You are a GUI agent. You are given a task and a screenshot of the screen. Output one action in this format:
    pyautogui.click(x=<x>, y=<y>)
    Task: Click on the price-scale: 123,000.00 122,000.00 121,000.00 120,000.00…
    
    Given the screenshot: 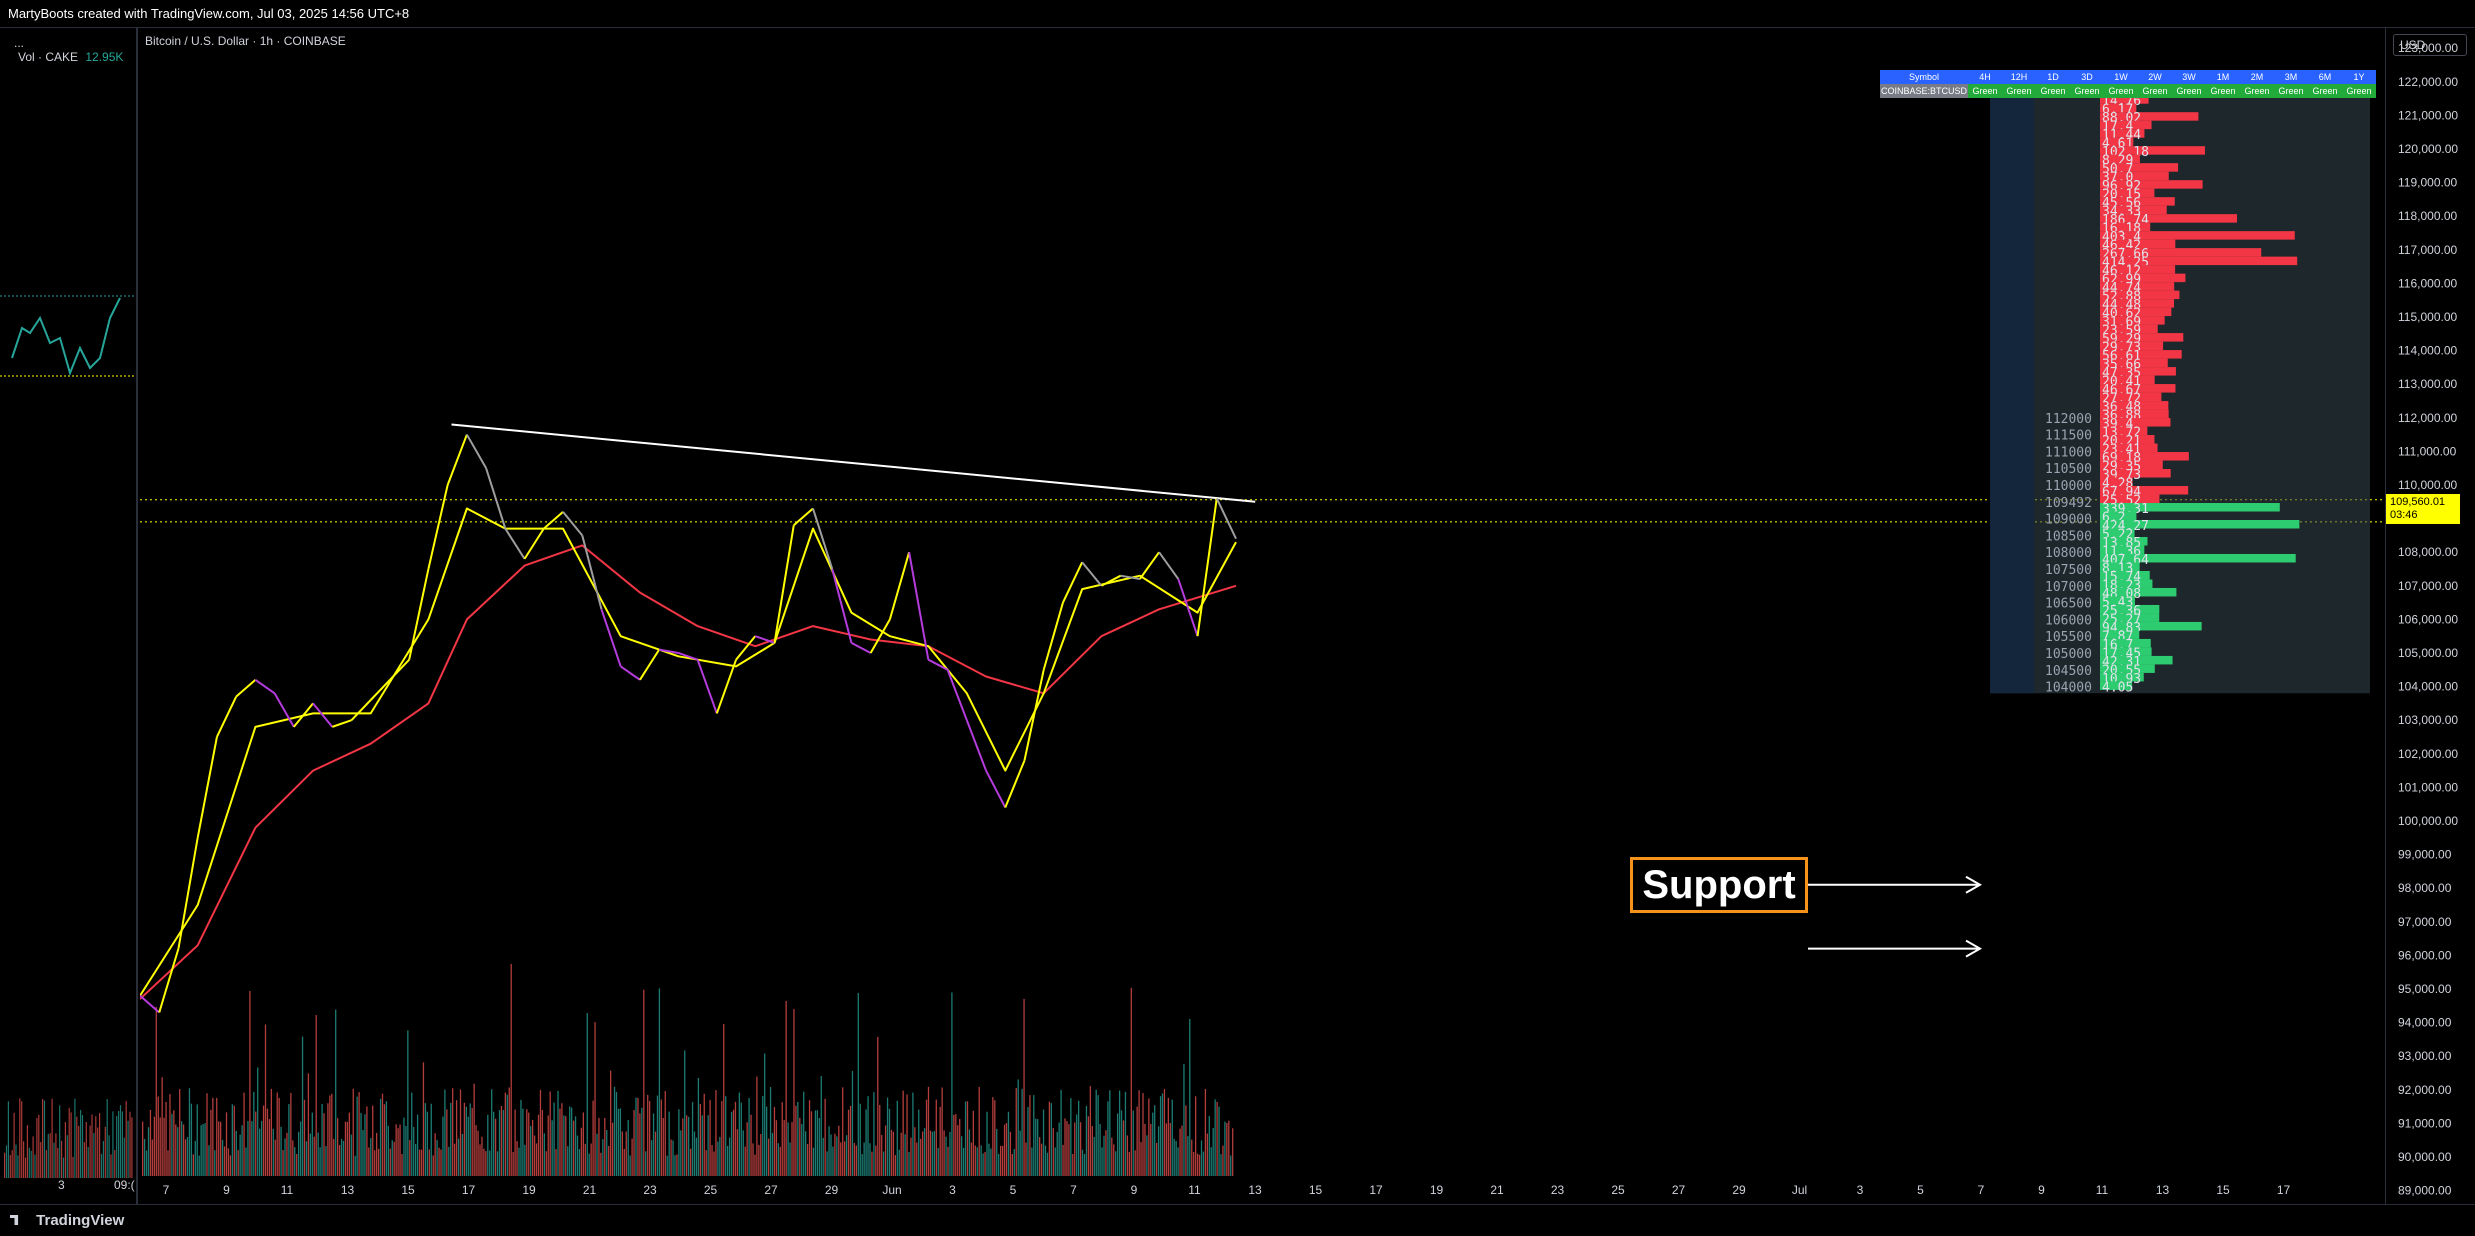 What is the action you would take?
    pyautogui.click(x=2430, y=616)
    